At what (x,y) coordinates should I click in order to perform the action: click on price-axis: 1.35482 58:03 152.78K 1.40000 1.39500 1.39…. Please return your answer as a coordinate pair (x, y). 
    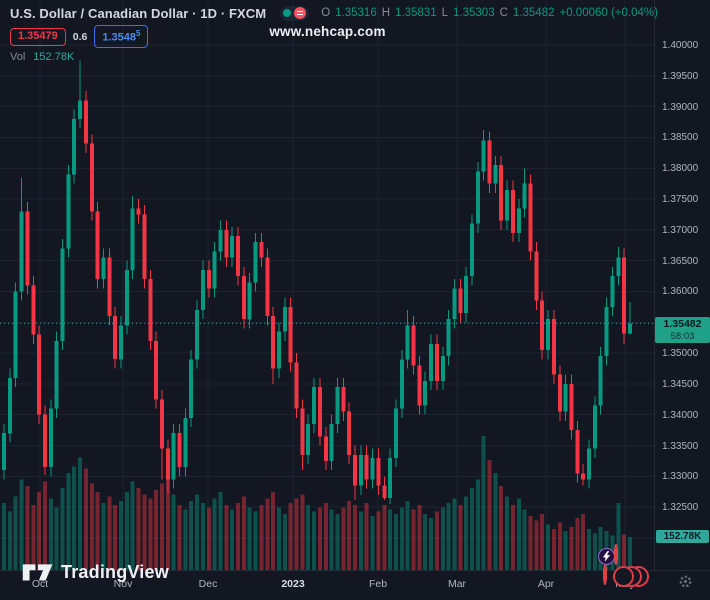
    Looking at the image, I should click on (682, 285).